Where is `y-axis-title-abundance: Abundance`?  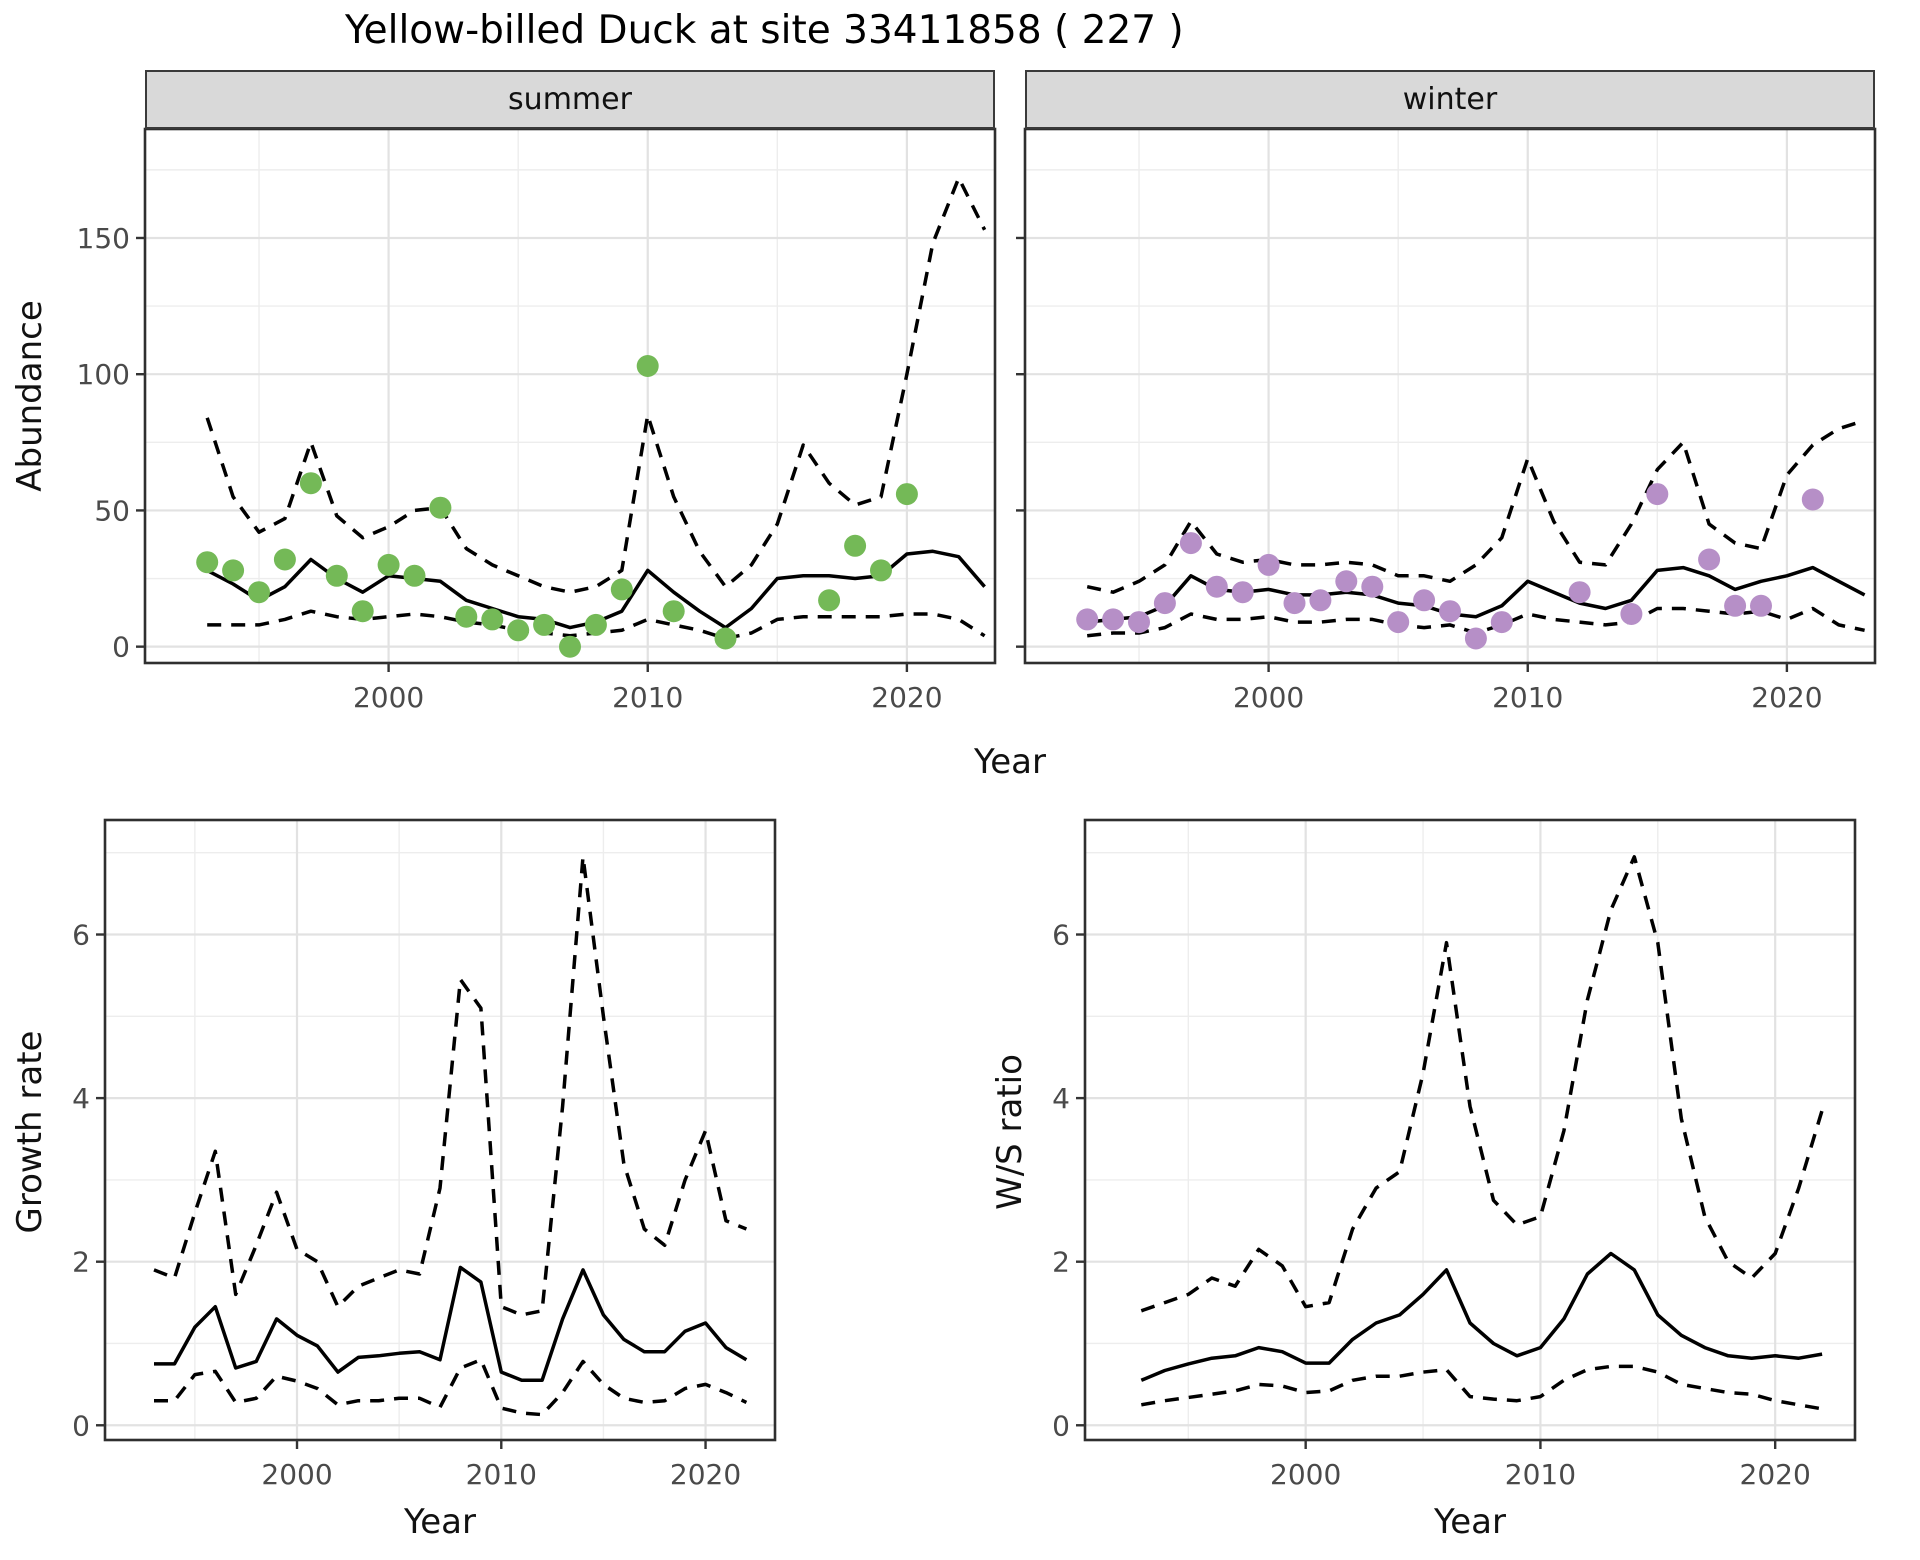
y-axis-title-abundance: Abundance is located at coordinates (30, 396).